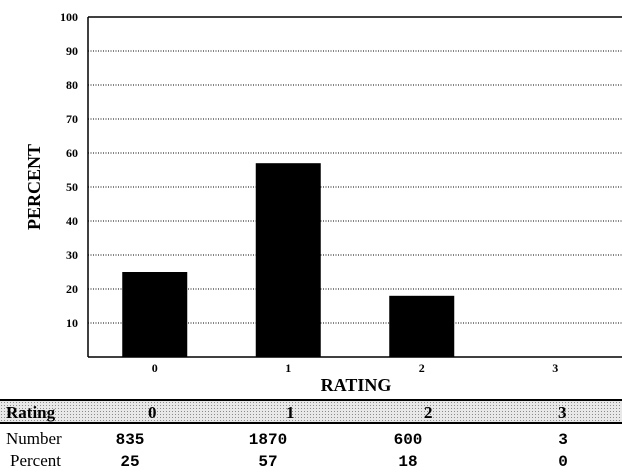  I want to click on cell-percent-3: 0, so click(563, 462).